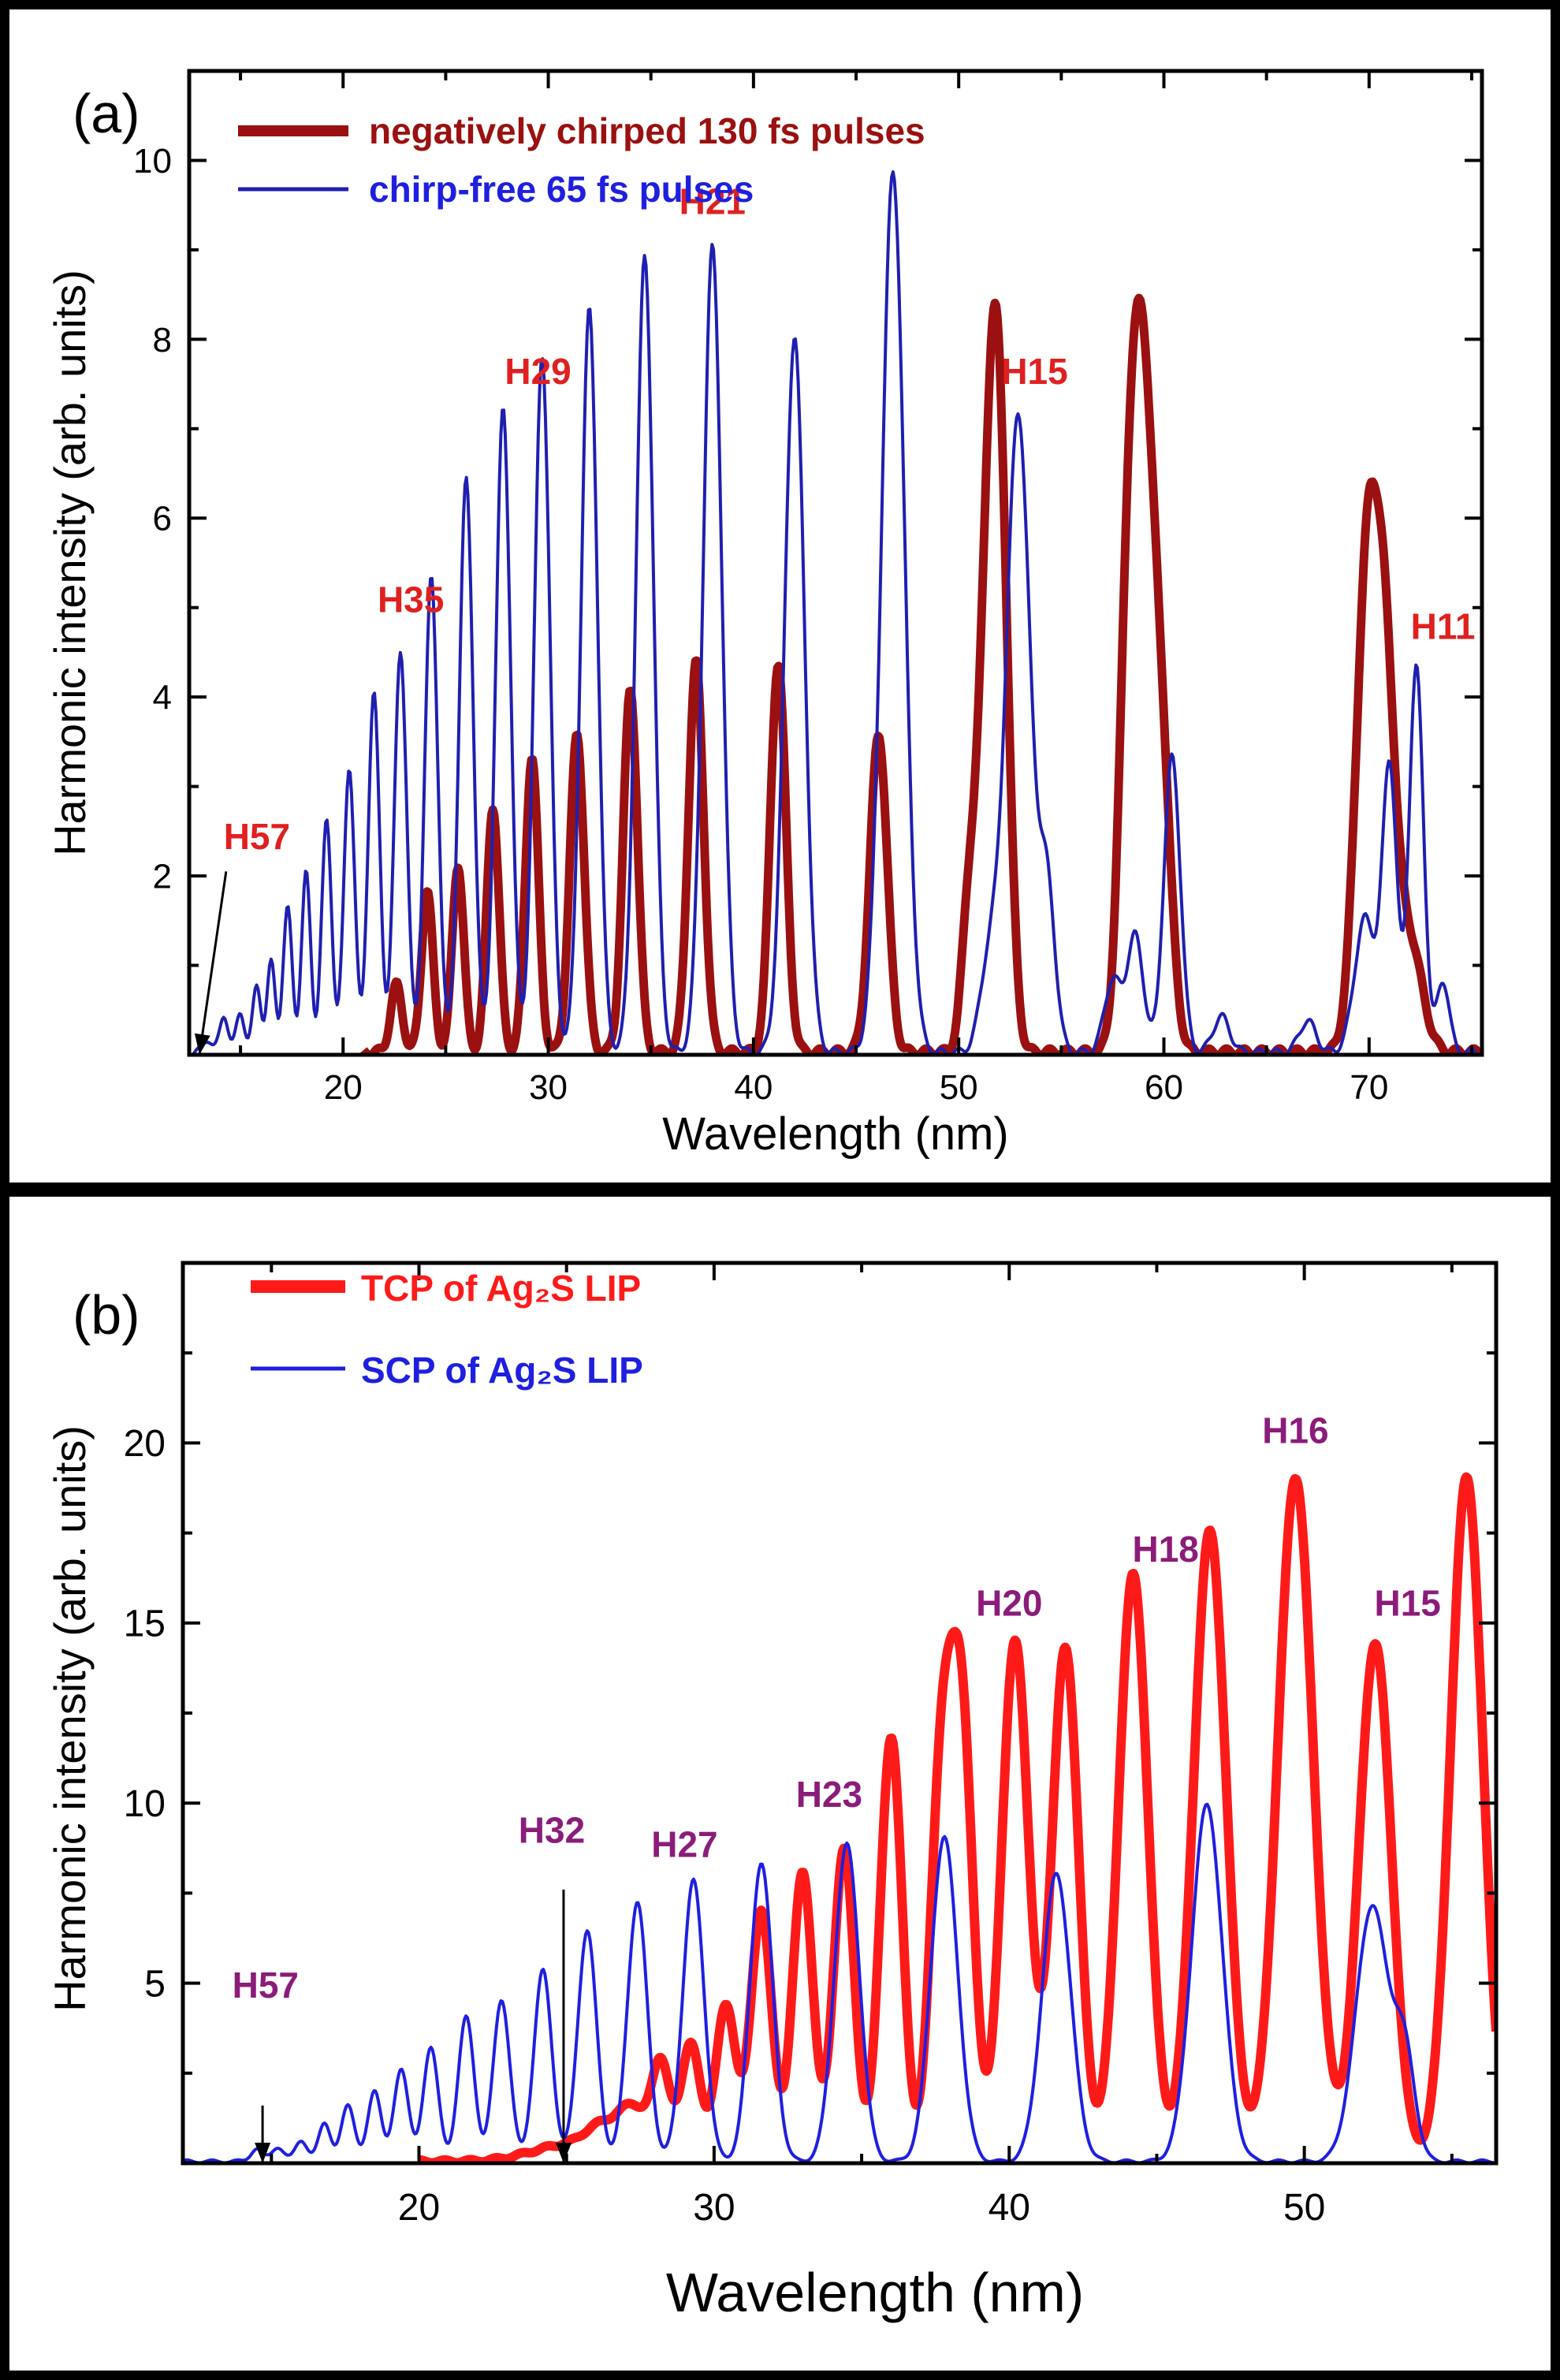  Describe the element at coordinates (875, 2292) in the screenshot. I see `panel-b-xlabel: Wavelength (nm)` at that location.